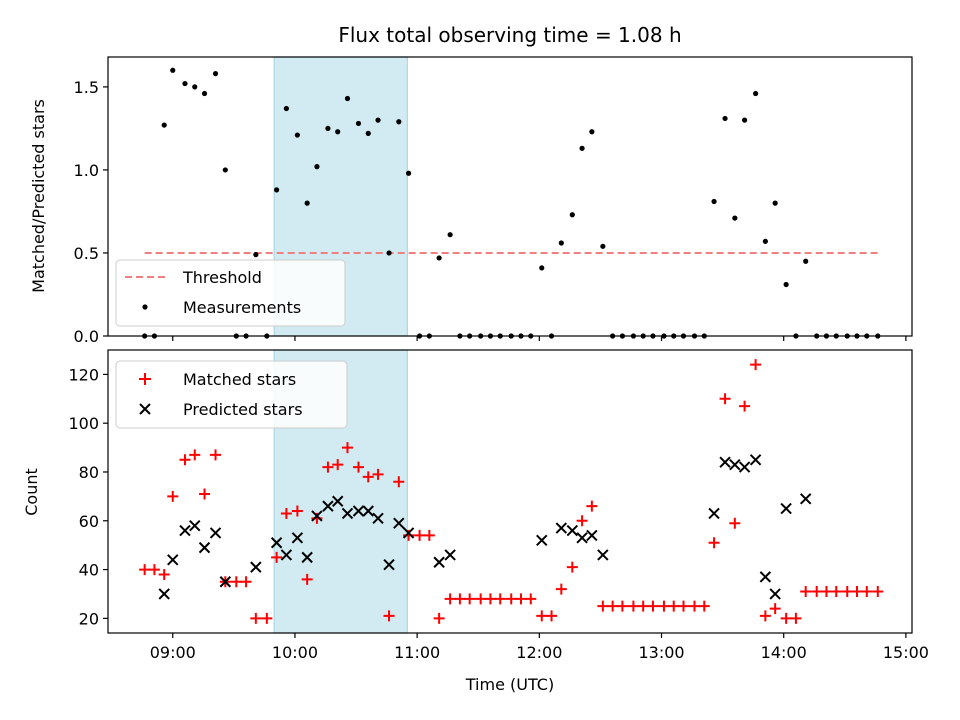 This screenshot has height=720, width=960. Describe the element at coordinates (89, 570) in the screenshot. I see `y-tick-label: 40` at that location.